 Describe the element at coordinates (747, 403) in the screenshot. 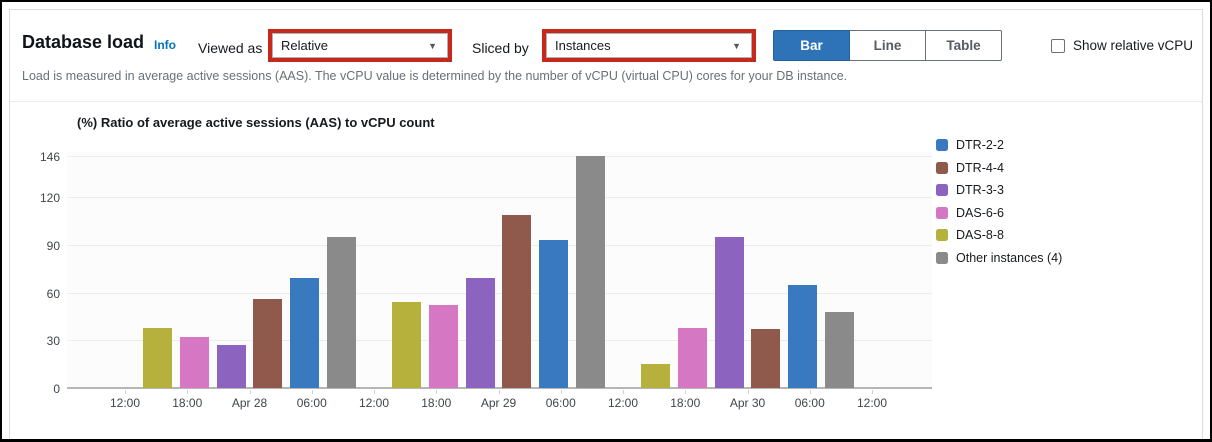

I see `x-tick-label: Apr 30` at that location.